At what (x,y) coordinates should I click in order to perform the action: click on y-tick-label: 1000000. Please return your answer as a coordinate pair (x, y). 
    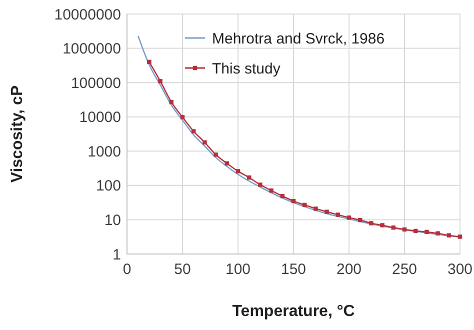
    Looking at the image, I should click on (91, 49).